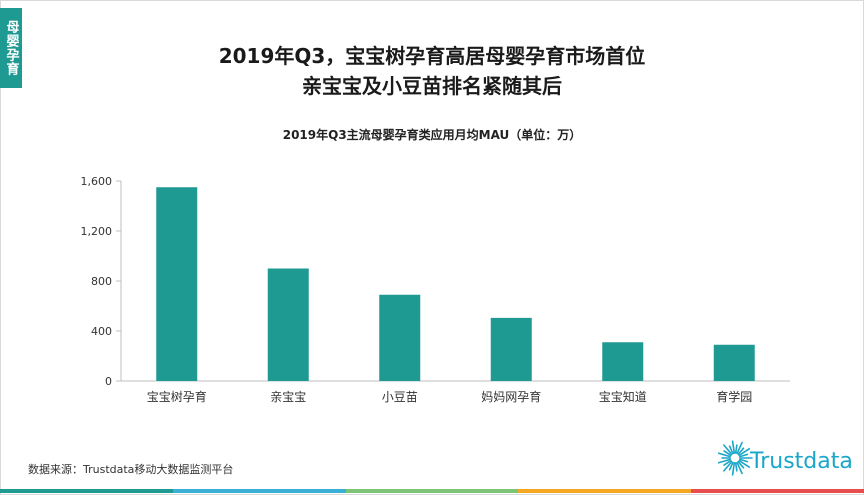 The height and width of the screenshot is (495, 864). What do you see at coordinates (101, 331) in the screenshot?
I see `y-tick-label: 400` at bounding box center [101, 331].